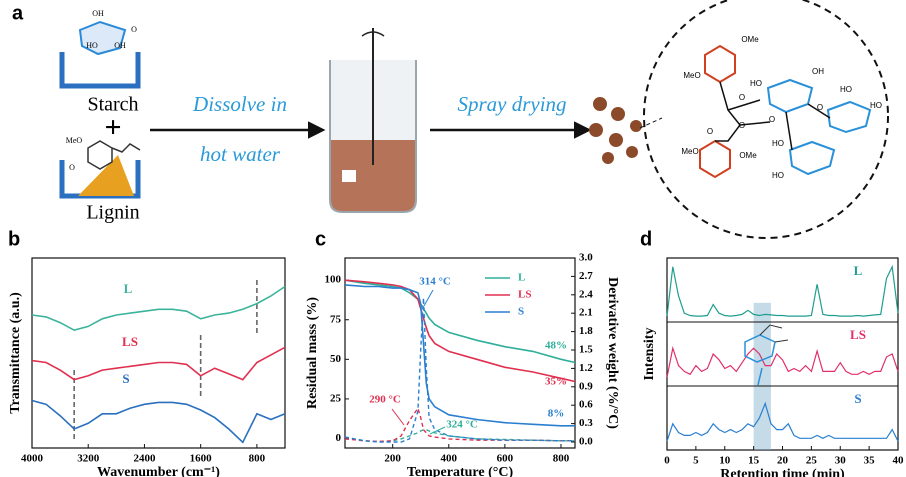 The width and height of the screenshot is (906, 477). Describe the element at coordinates (754, 461) in the screenshot. I see `x-tick-label: 15` at that location.